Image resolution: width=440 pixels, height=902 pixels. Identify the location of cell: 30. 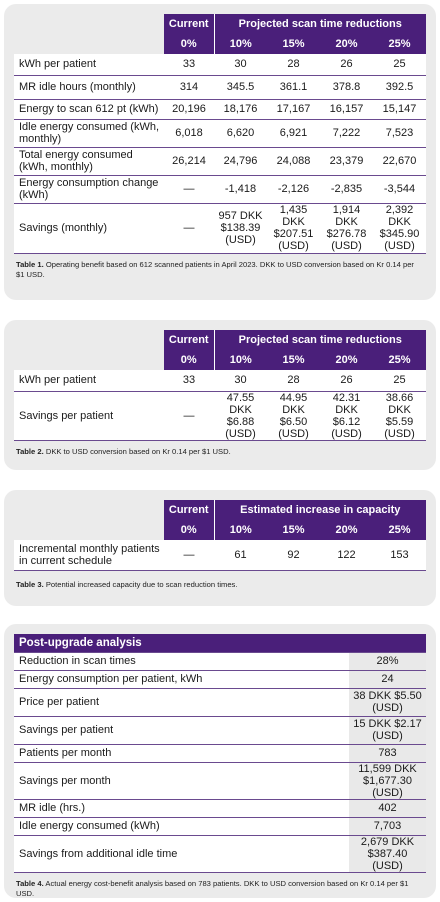
(240, 65).